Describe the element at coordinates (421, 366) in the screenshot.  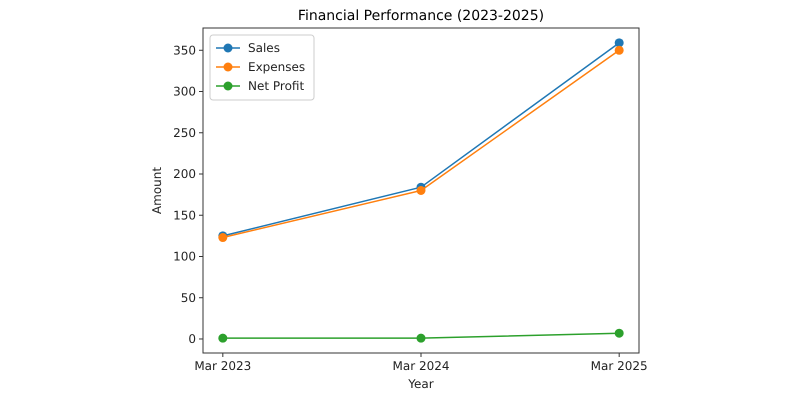
I see `x-tick-label: Mar 2024` at that location.